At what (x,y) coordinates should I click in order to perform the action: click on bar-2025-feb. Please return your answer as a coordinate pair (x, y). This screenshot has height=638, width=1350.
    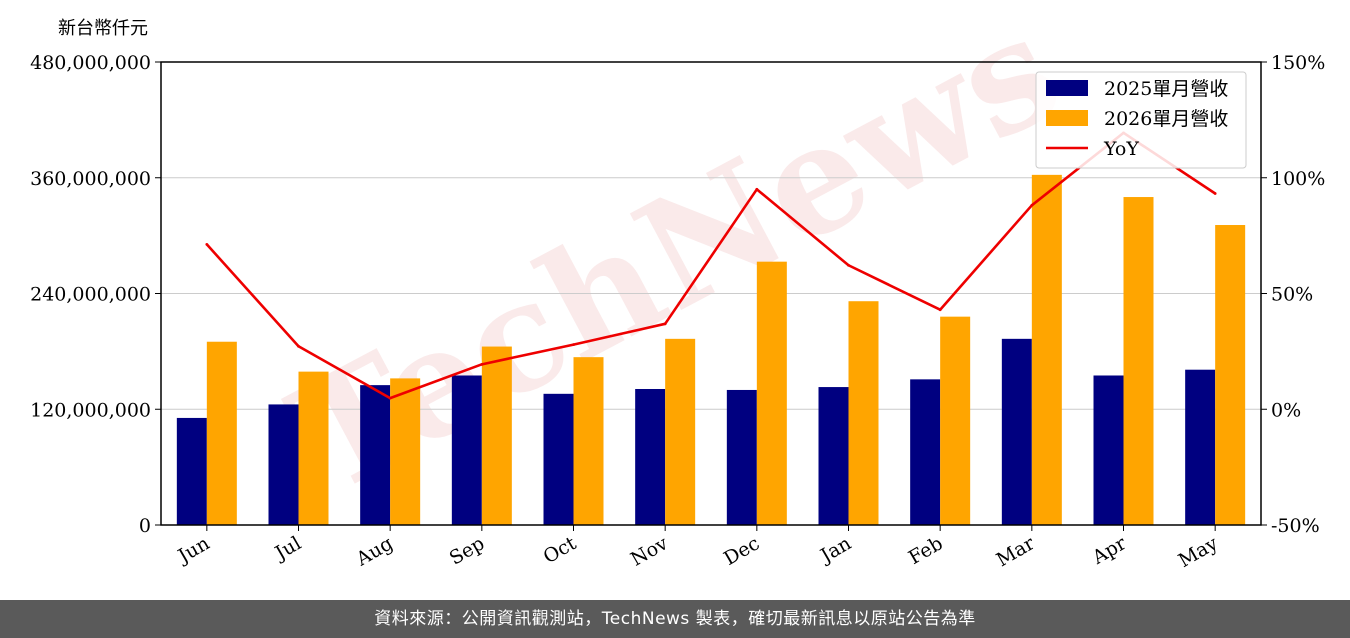
    Looking at the image, I should click on (925, 452).